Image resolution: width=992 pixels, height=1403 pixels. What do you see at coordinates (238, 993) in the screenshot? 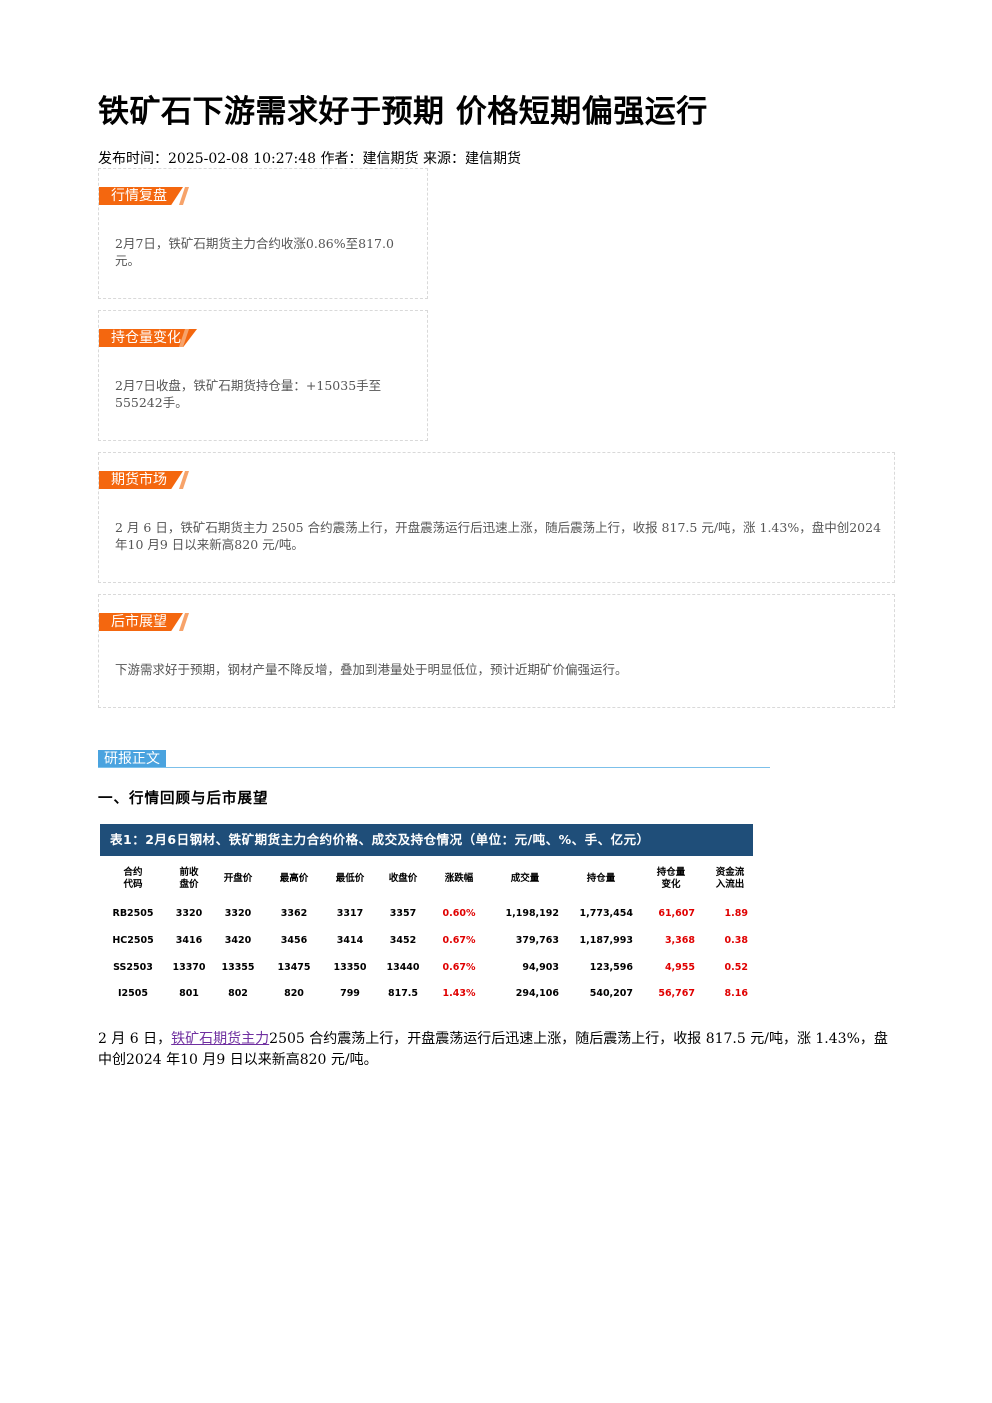
I see `table-cell: 802` at bounding box center [238, 993].